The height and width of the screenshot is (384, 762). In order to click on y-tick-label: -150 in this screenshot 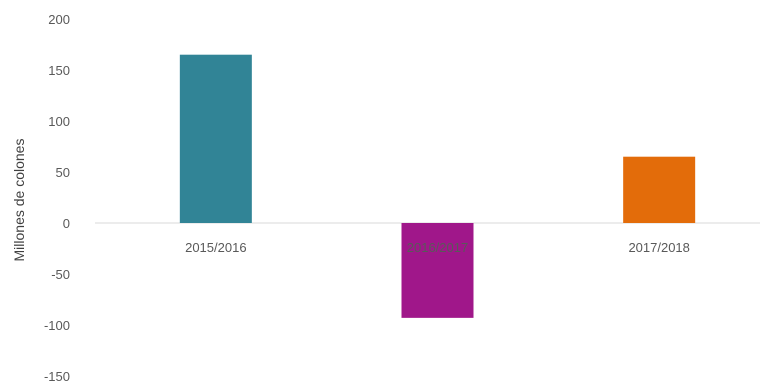, I will do `click(57, 376)`.